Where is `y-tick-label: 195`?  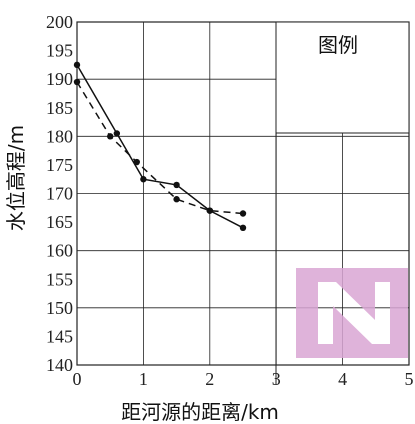
y-tick-label: 195 is located at coordinates (59, 51).